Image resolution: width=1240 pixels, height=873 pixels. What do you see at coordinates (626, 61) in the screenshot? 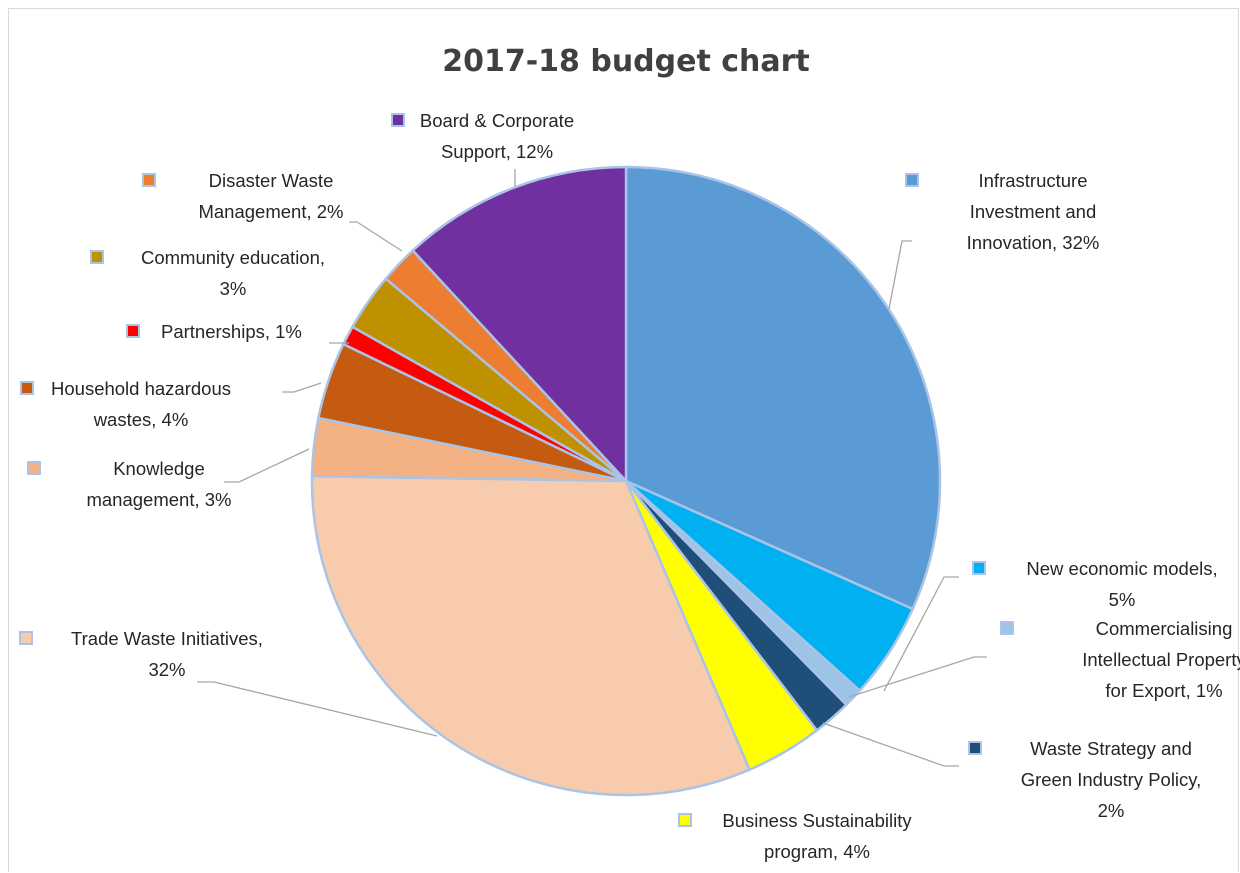
I see `chart-title: 2017-18 budget chart` at bounding box center [626, 61].